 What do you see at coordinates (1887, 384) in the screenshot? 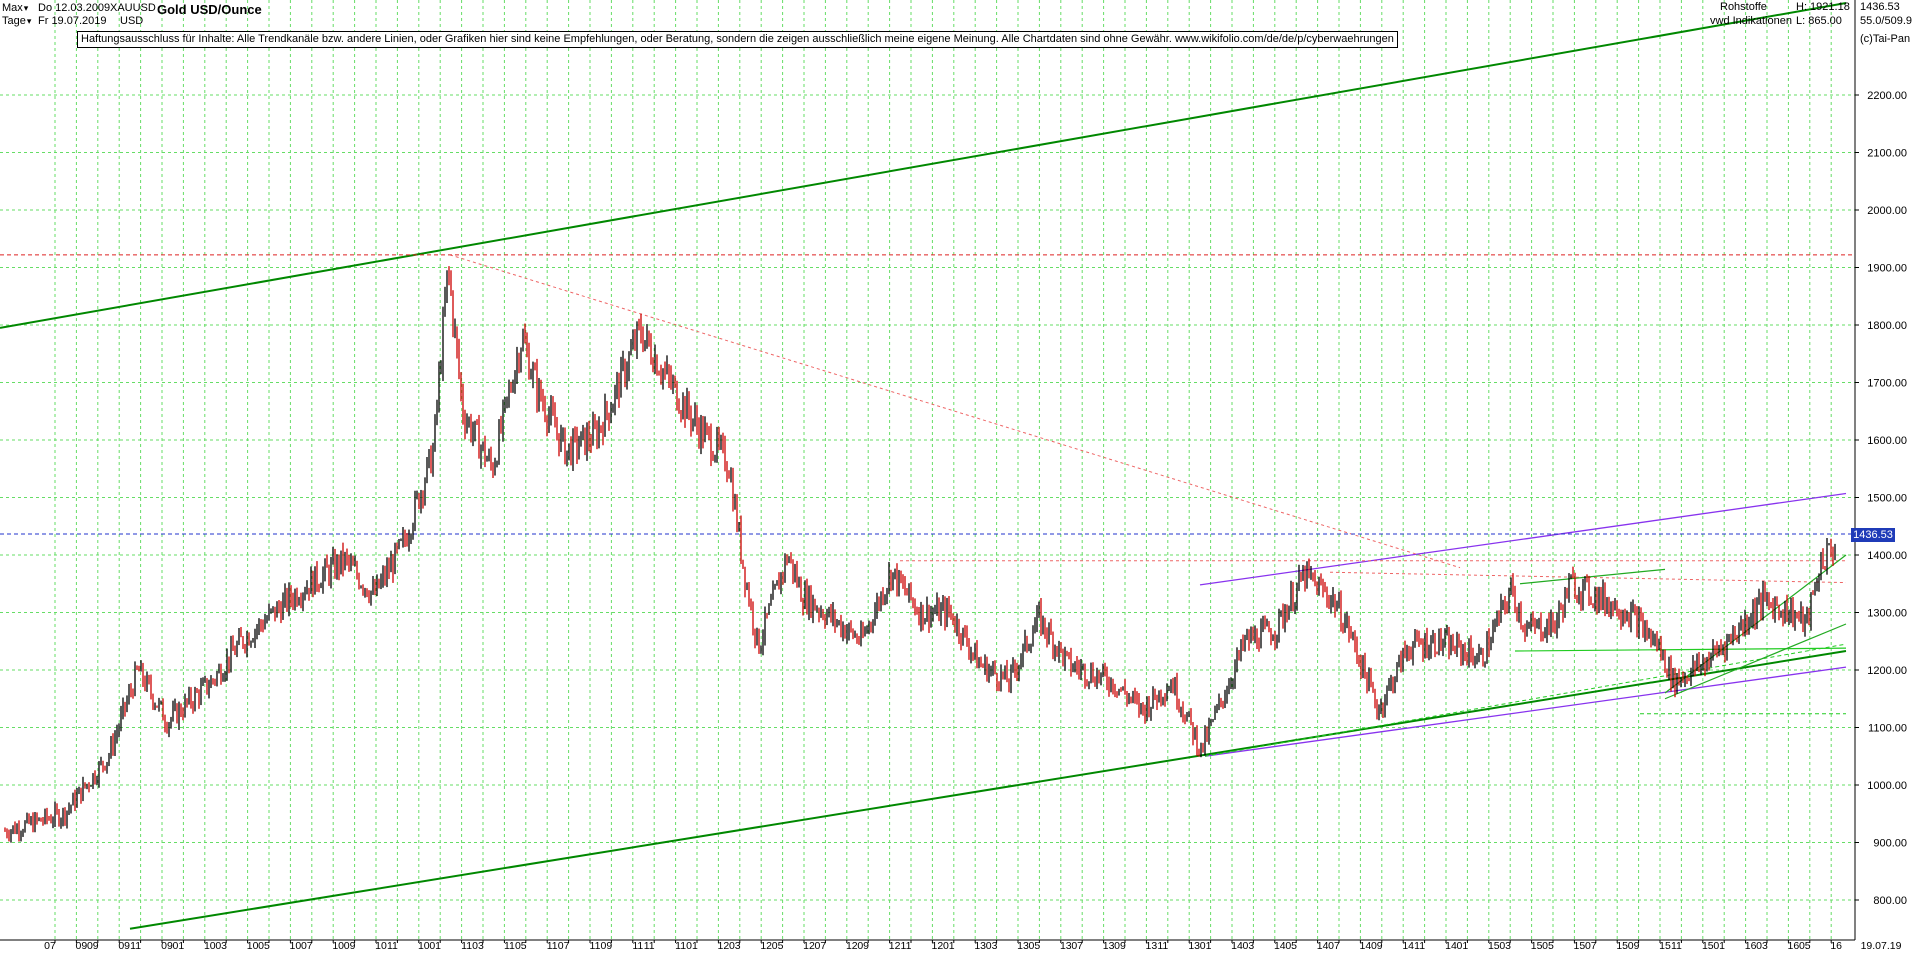
I see `y-tick-label: 1700.00` at bounding box center [1887, 384].